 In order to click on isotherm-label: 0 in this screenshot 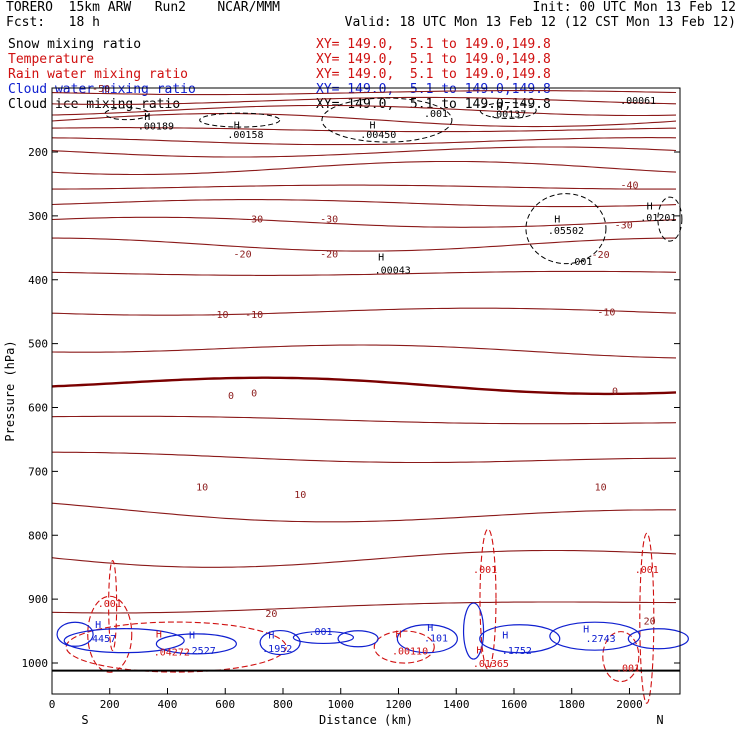, I will do `click(615, 392)`.